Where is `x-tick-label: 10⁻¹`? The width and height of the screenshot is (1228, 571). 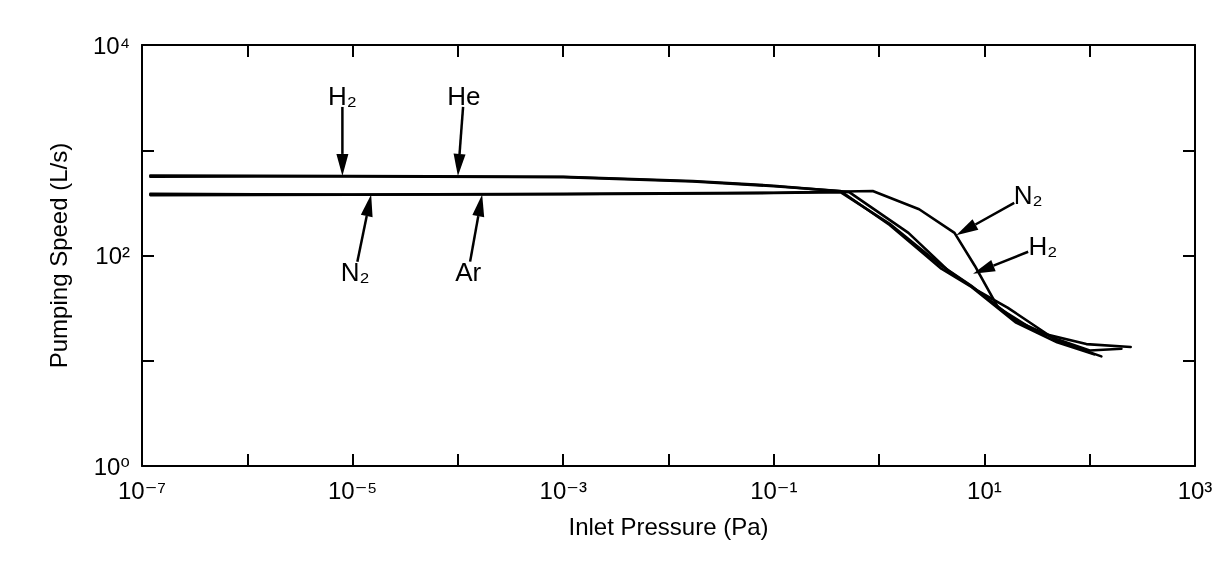 x-tick-label: 10⁻¹ is located at coordinates (774, 490).